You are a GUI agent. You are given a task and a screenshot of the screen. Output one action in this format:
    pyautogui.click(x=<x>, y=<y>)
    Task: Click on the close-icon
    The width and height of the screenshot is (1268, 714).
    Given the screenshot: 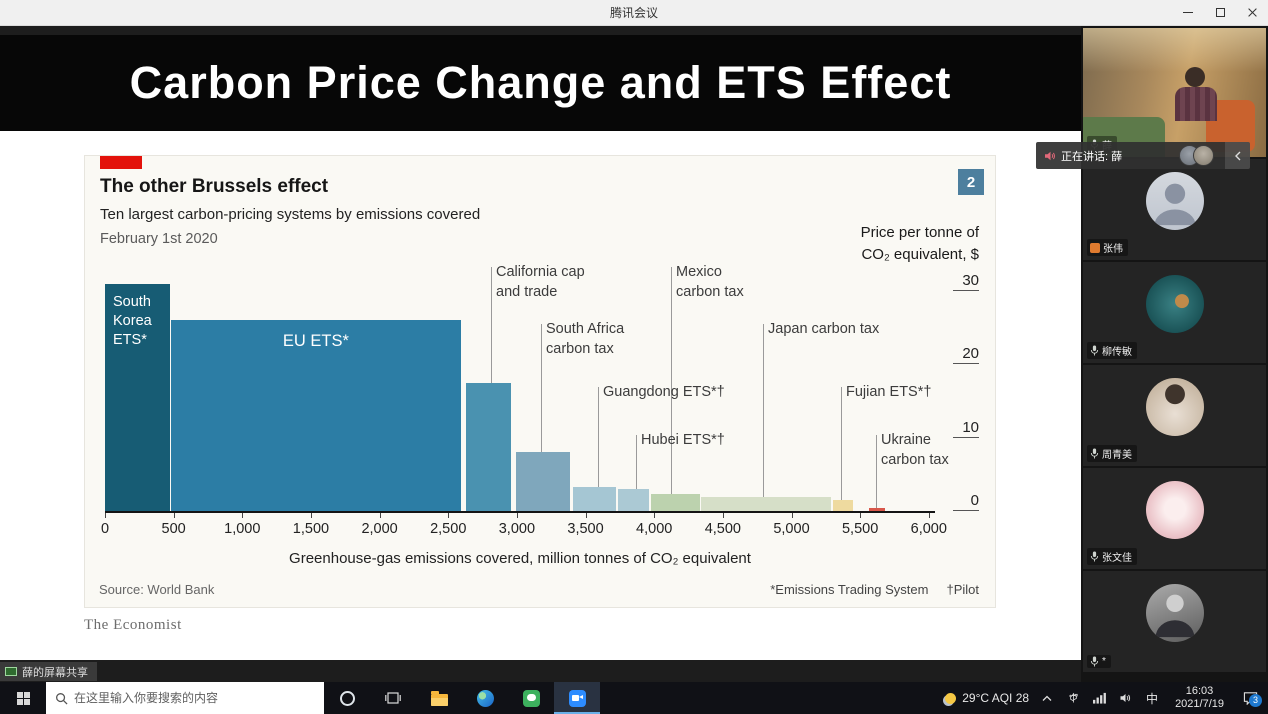 What is the action you would take?
    pyautogui.click(x=1252, y=12)
    